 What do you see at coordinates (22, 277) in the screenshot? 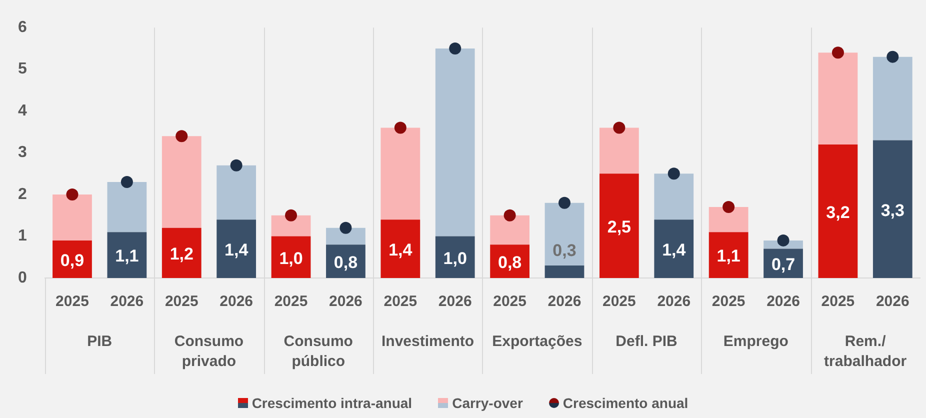
I see `y-tick-label: 0` at bounding box center [22, 277].